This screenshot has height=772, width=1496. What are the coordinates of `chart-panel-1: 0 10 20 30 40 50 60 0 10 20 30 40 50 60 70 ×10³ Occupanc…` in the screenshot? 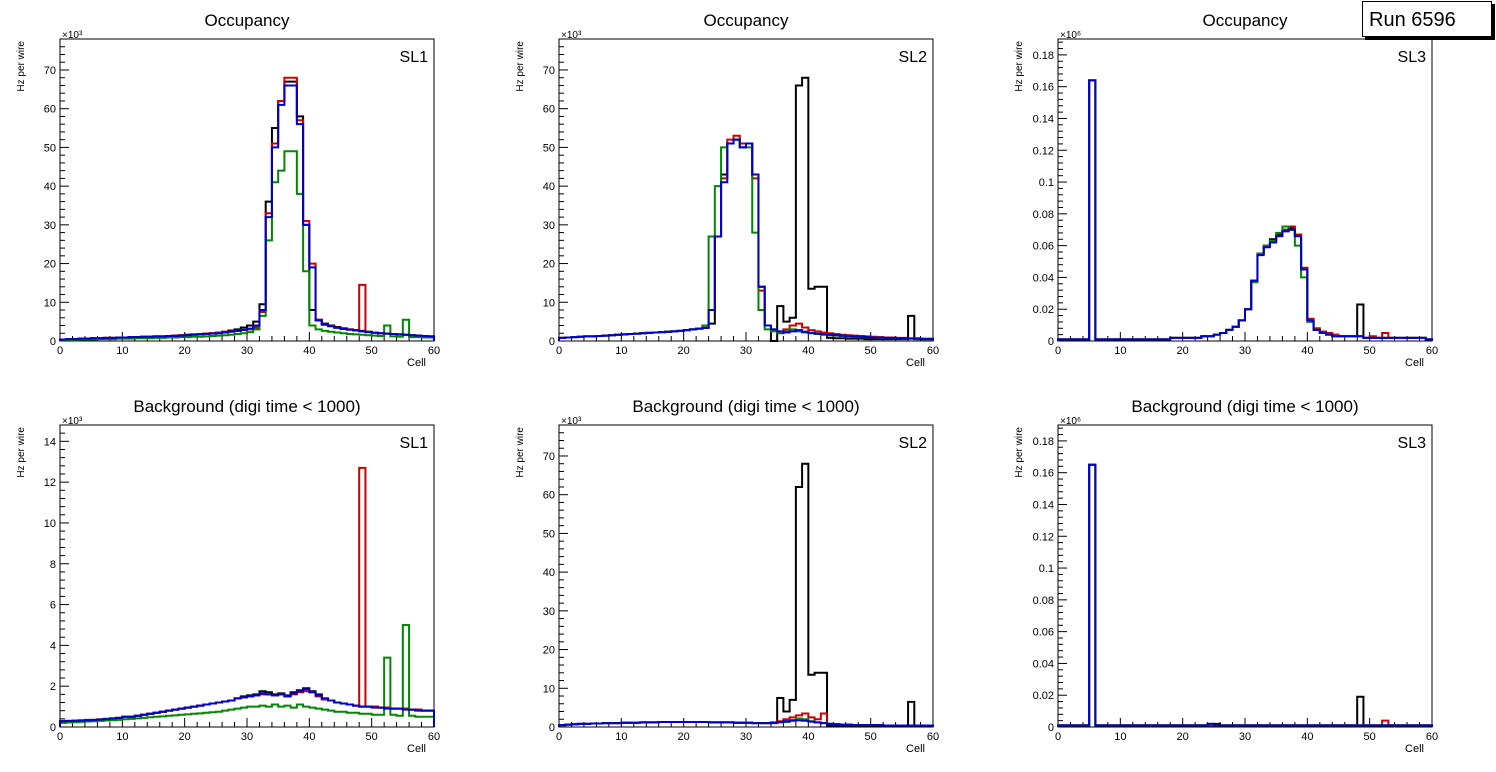 It's located at (228, 190).